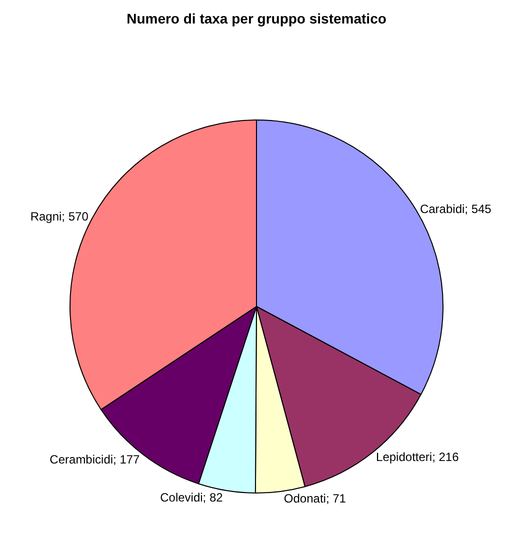 This screenshot has width=513, height=548. Describe the element at coordinates (418, 457) in the screenshot. I see `slice-label: Lepidotteri; 216` at that location.